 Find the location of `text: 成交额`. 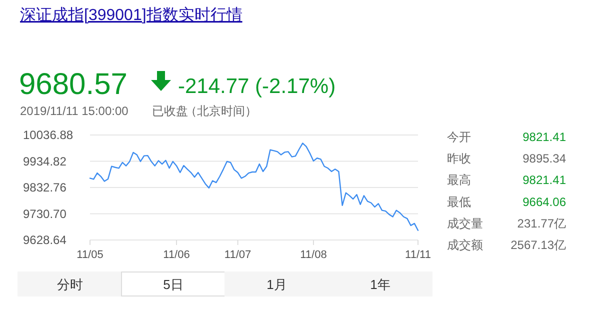

text: 成交额 is located at coordinates (465, 245).